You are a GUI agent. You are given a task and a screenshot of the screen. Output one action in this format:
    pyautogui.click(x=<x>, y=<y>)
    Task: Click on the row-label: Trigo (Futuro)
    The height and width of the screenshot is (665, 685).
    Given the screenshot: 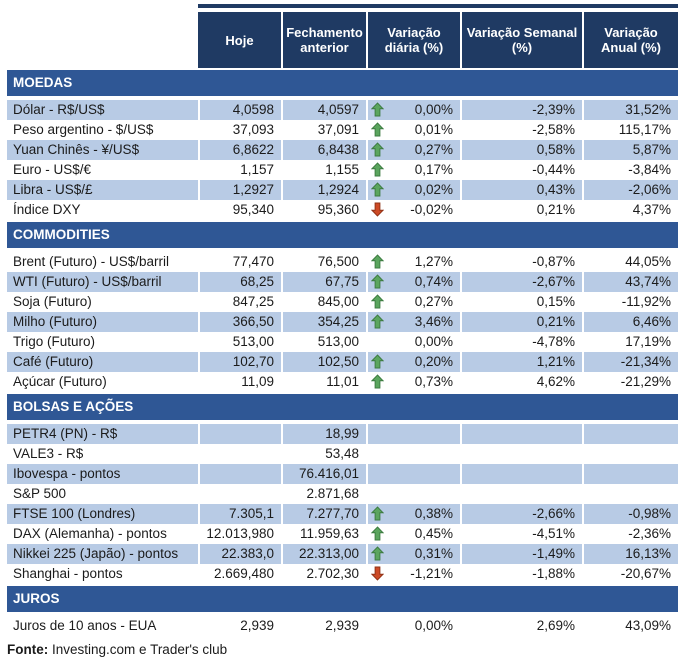 What is the action you would take?
    pyautogui.click(x=54, y=341)
    